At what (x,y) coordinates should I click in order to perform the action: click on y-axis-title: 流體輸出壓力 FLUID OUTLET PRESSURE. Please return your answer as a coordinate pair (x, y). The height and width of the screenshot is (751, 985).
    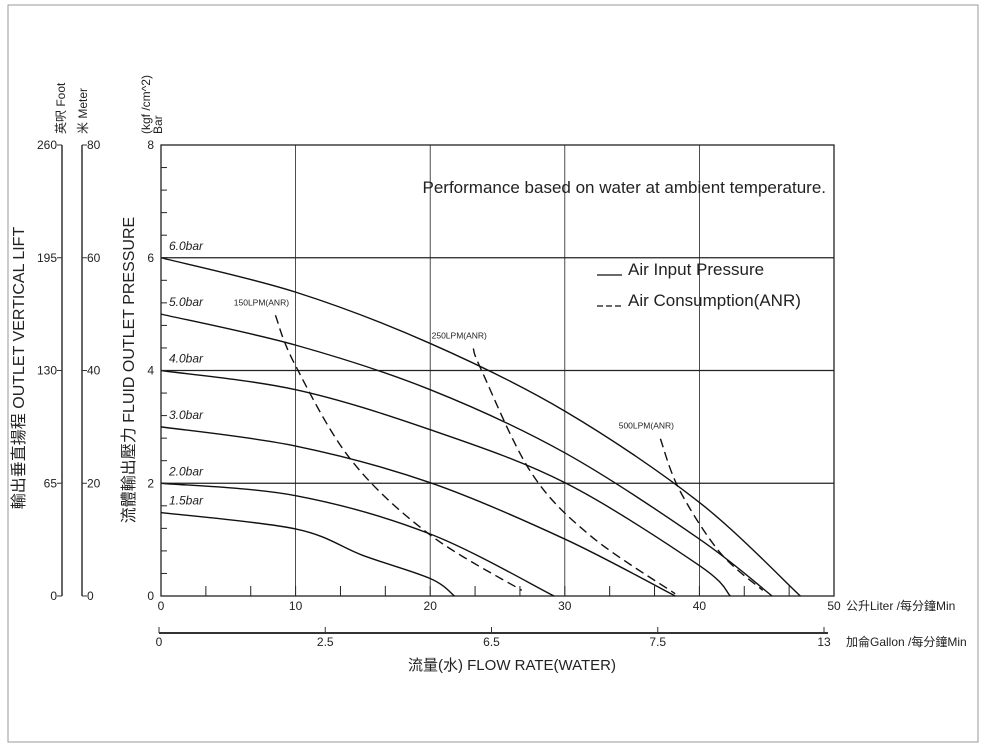
    Looking at the image, I should click on (129, 370).